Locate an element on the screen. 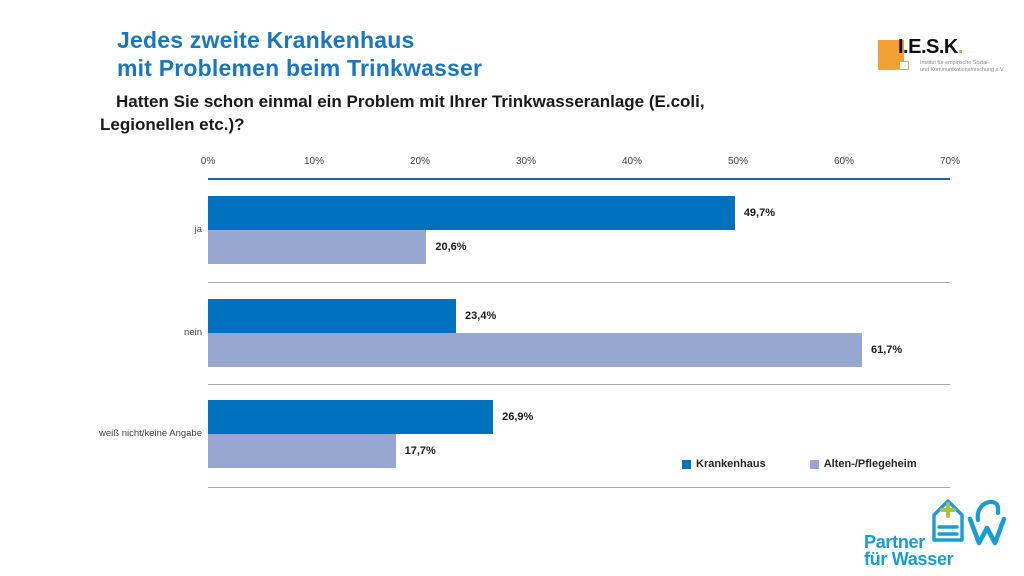 The image size is (1024, 576). bar-row-weissnicht-pflegeheim: 17,7% is located at coordinates (579, 451).